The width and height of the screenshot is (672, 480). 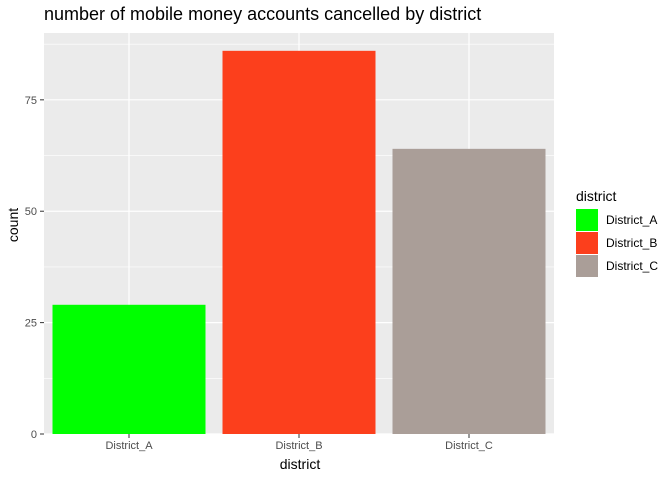 I want to click on x-tick-label: District_C, so click(x=469, y=446).